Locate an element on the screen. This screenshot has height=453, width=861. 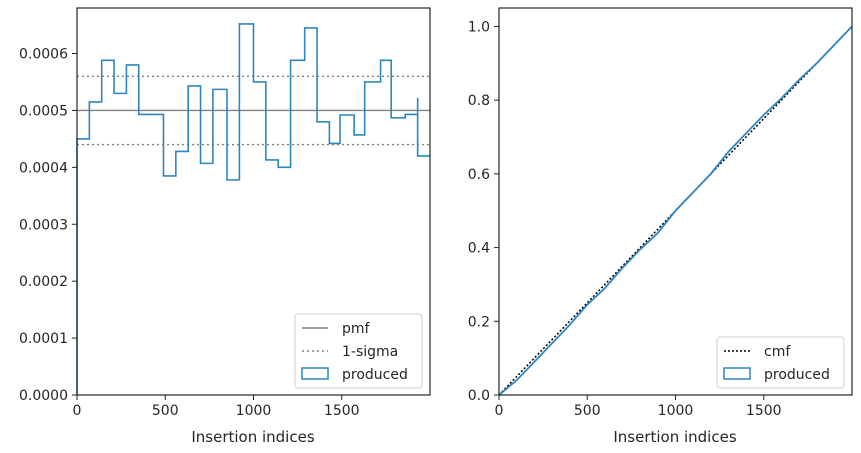
cumulative-ytick-label: 0.0 is located at coordinates (479, 396).